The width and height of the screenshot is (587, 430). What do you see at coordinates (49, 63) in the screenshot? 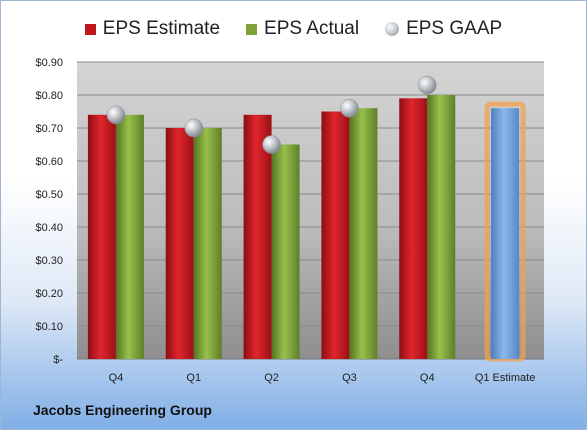
I see `y-tick-label: $0.90` at bounding box center [49, 63].